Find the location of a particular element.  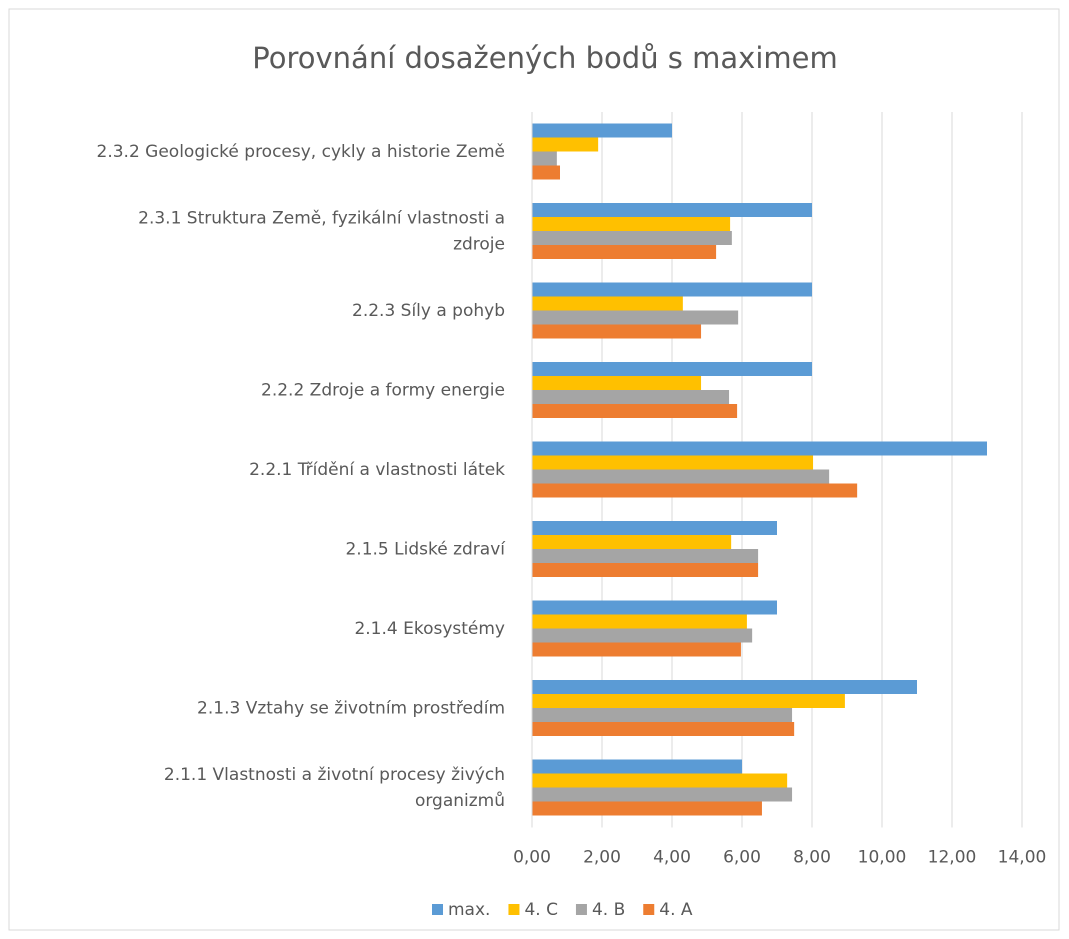

x-tick-label: 14,00 is located at coordinates (1022, 858).